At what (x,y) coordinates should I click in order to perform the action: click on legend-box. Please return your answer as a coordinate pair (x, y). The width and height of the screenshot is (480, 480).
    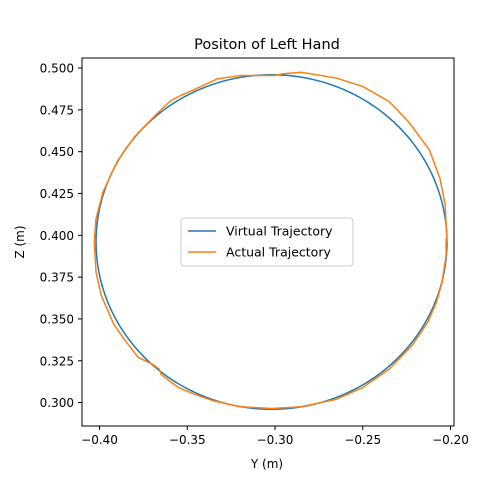
    Looking at the image, I should click on (267, 242).